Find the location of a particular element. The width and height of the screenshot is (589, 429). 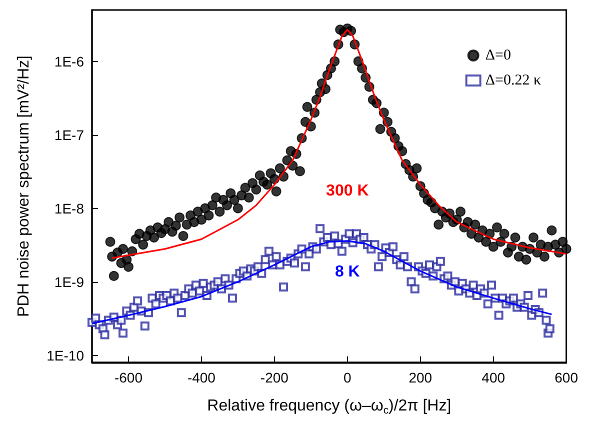

y-tick-label: 1E-6 is located at coordinates (69, 61).